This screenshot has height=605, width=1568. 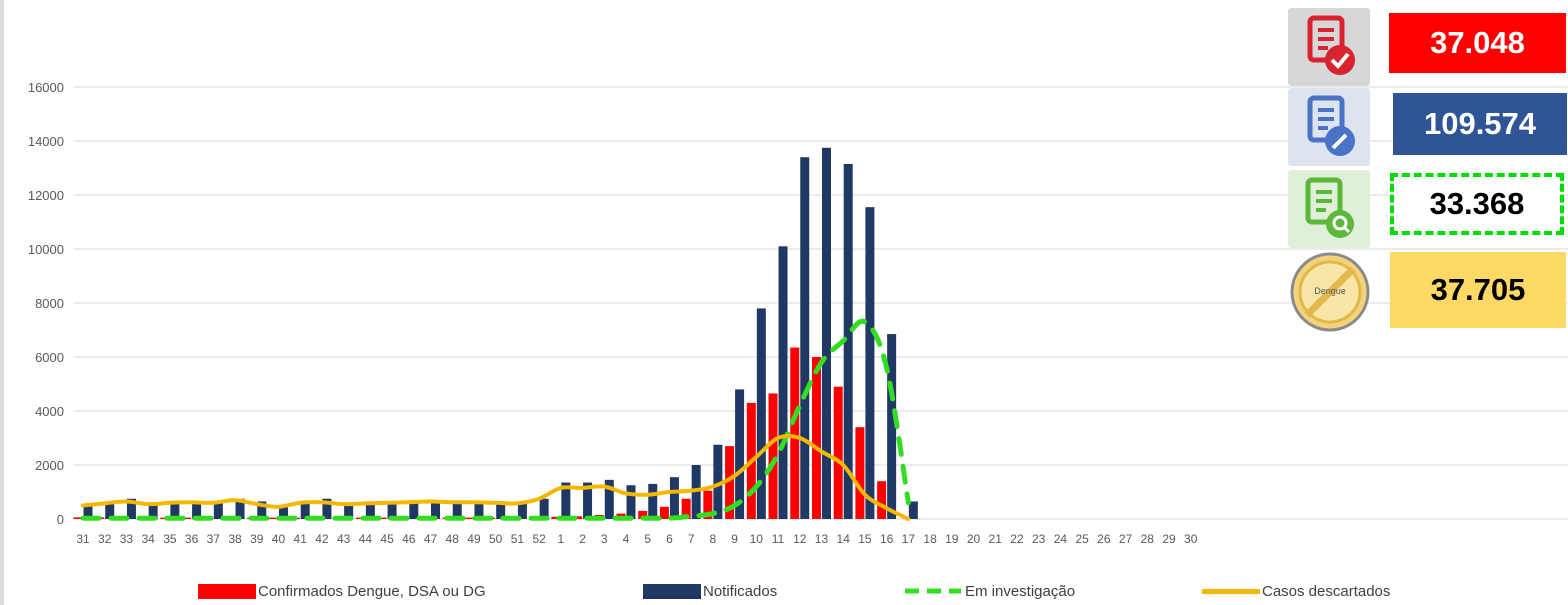 What do you see at coordinates (930, 539) in the screenshot?
I see `x-tick-label: 18` at bounding box center [930, 539].